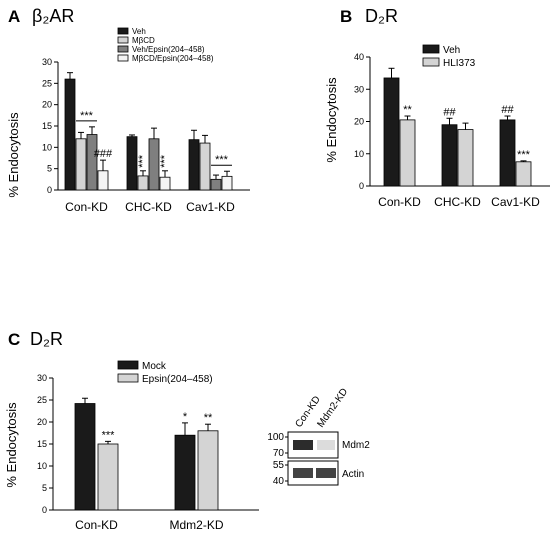  Describe the element at coordinates (331, 120) in the screenshot. I see `panel-b-ylabel: % Endocytosis` at that location.